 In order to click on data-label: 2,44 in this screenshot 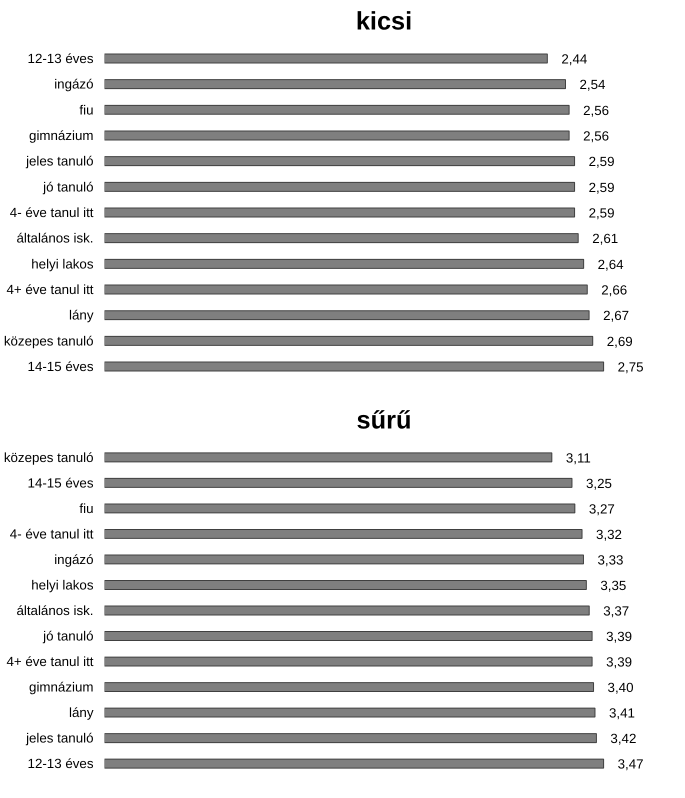, I will do `click(574, 58)`.